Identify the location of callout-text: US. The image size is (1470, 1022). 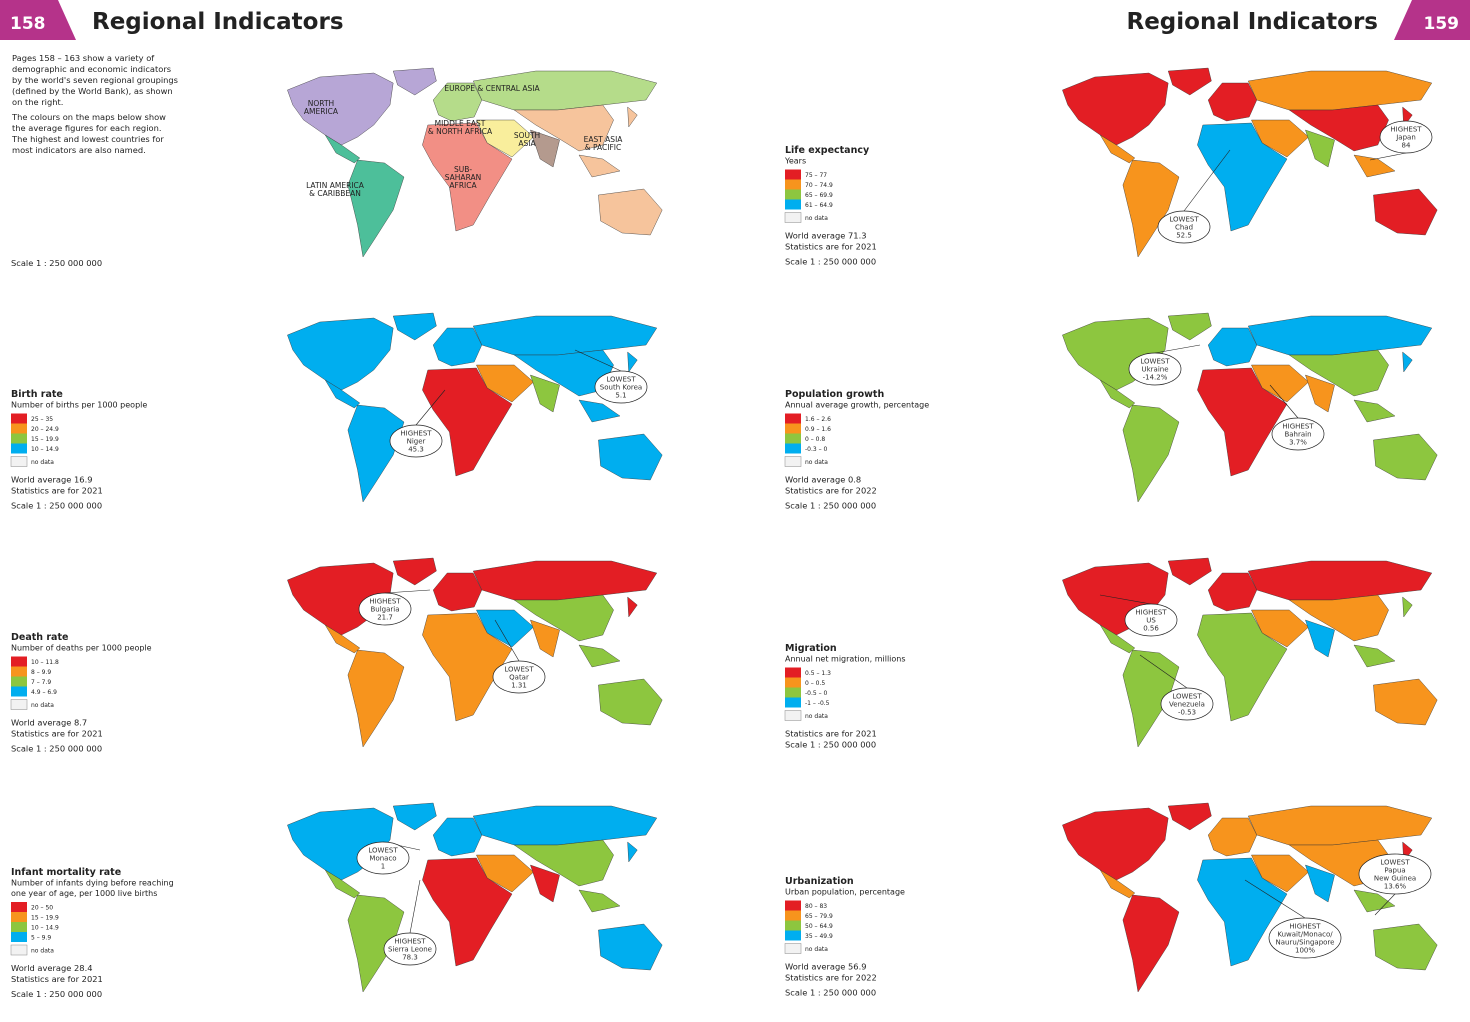
(1151, 621).